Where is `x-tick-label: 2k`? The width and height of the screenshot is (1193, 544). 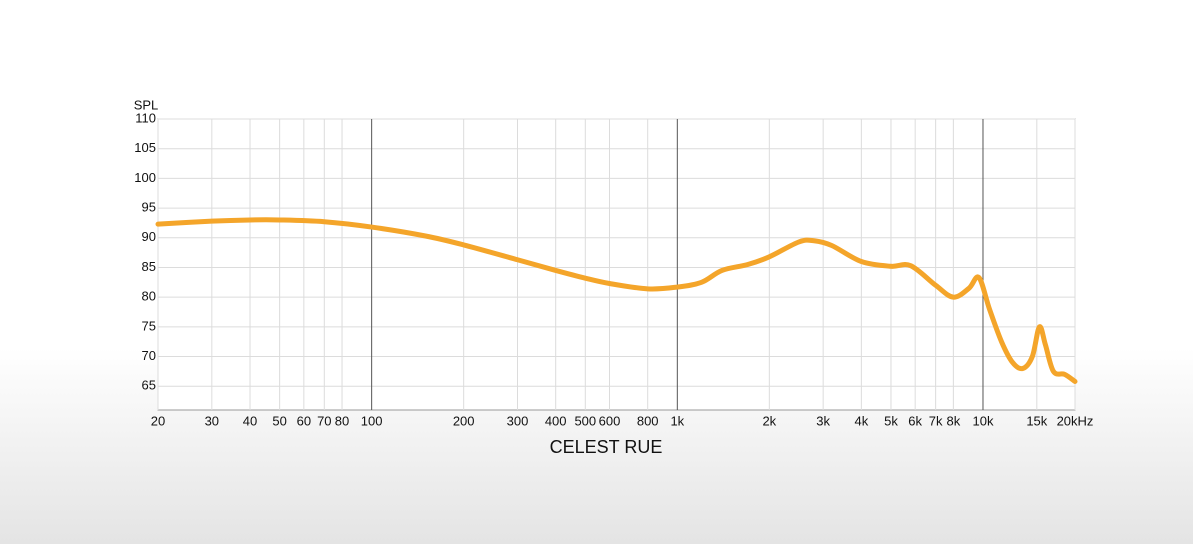
x-tick-label: 2k is located at coordinates (769, 420).